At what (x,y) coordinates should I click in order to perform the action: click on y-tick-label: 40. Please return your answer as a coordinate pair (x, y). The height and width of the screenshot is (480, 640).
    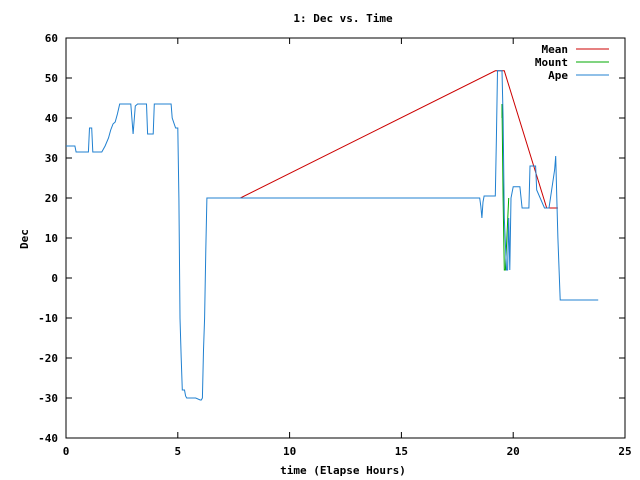
    Looking at the image, I should click on (51, 118).